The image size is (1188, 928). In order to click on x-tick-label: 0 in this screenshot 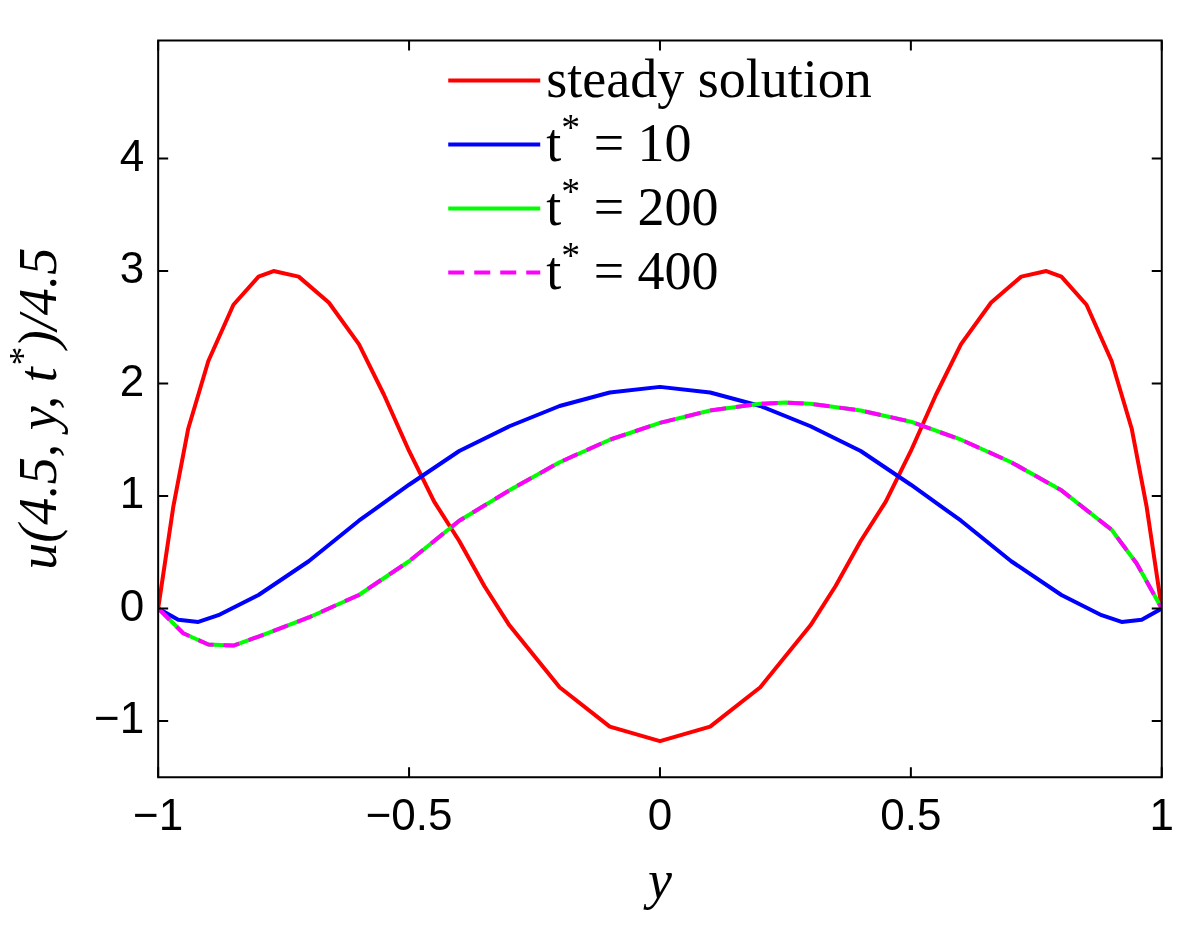, I will do `click(660, 814)`.